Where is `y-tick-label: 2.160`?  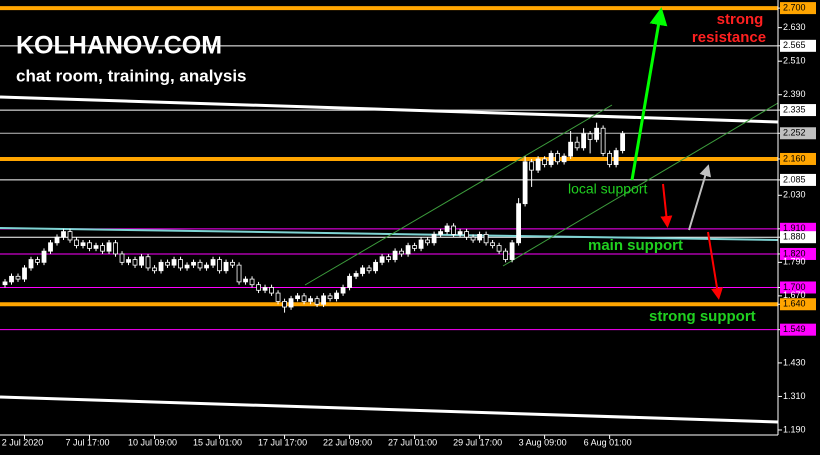 y-tick-label: 2.160 is located at coordinates (794, 158).